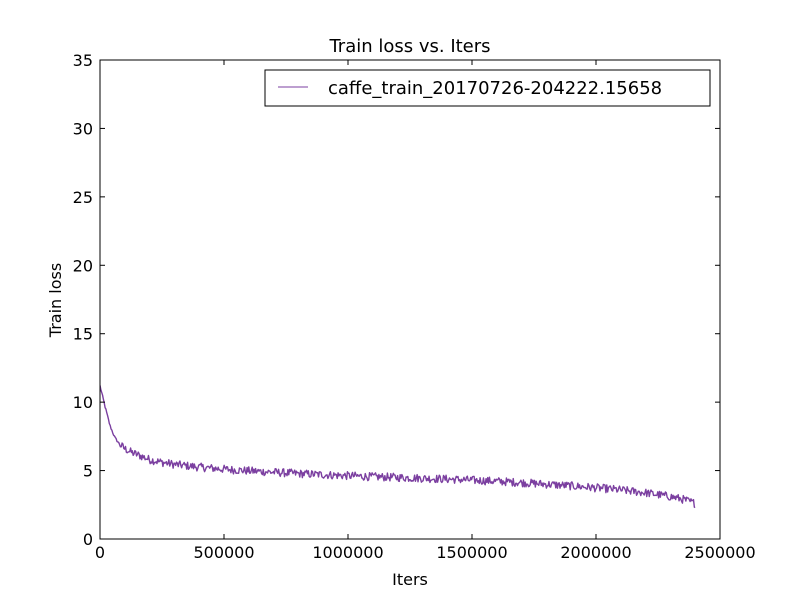  Describe the element at coordinates (471, 552) in the screenshot. I see `x-tick-label: 1500000` at that location.